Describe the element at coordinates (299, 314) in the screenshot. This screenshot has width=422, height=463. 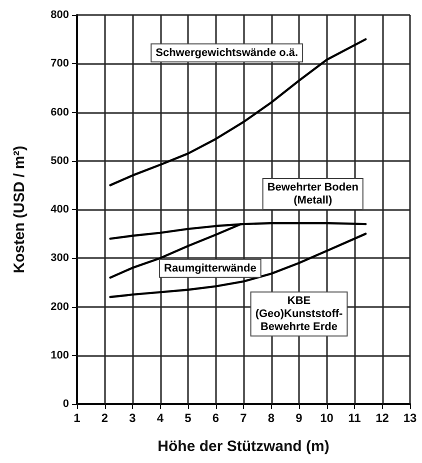
I see `series-label: KBE (Geo)Kunststoff- Bewehrte Erde` at that location.